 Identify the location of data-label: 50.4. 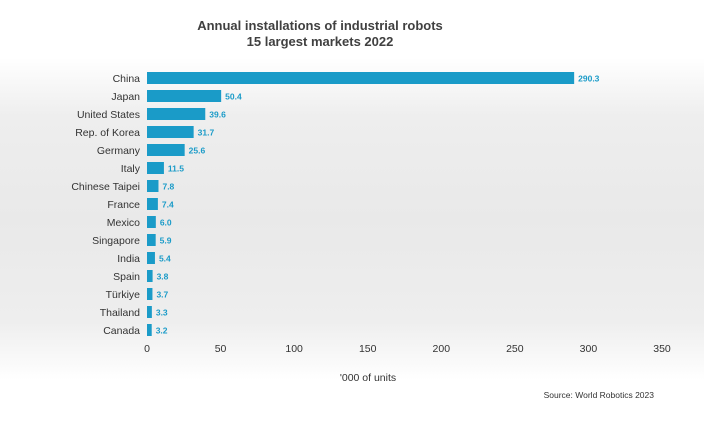
(233, 97).